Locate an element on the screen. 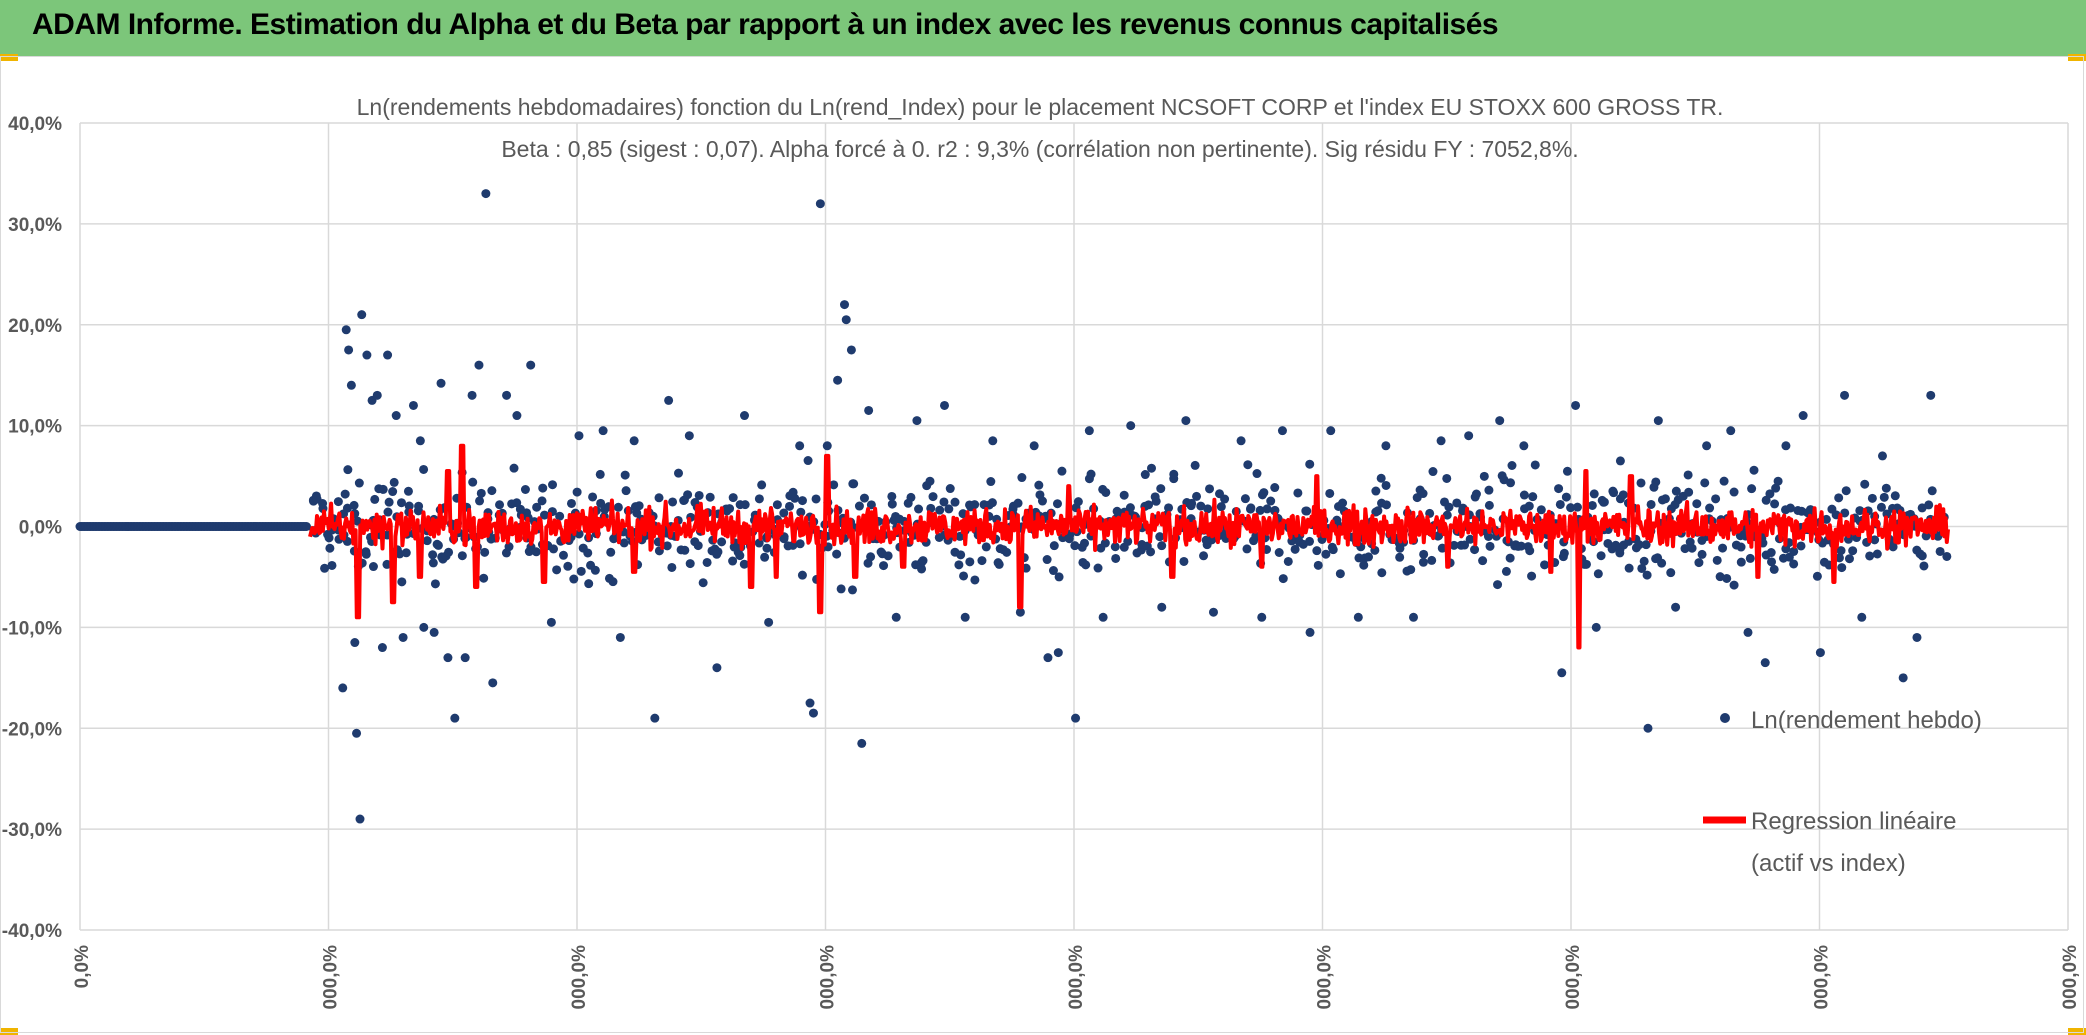 This screenshot has width=2086, height=1035. legend-line-label-1: Regression linéaire is located at coordinates (1853, 821).